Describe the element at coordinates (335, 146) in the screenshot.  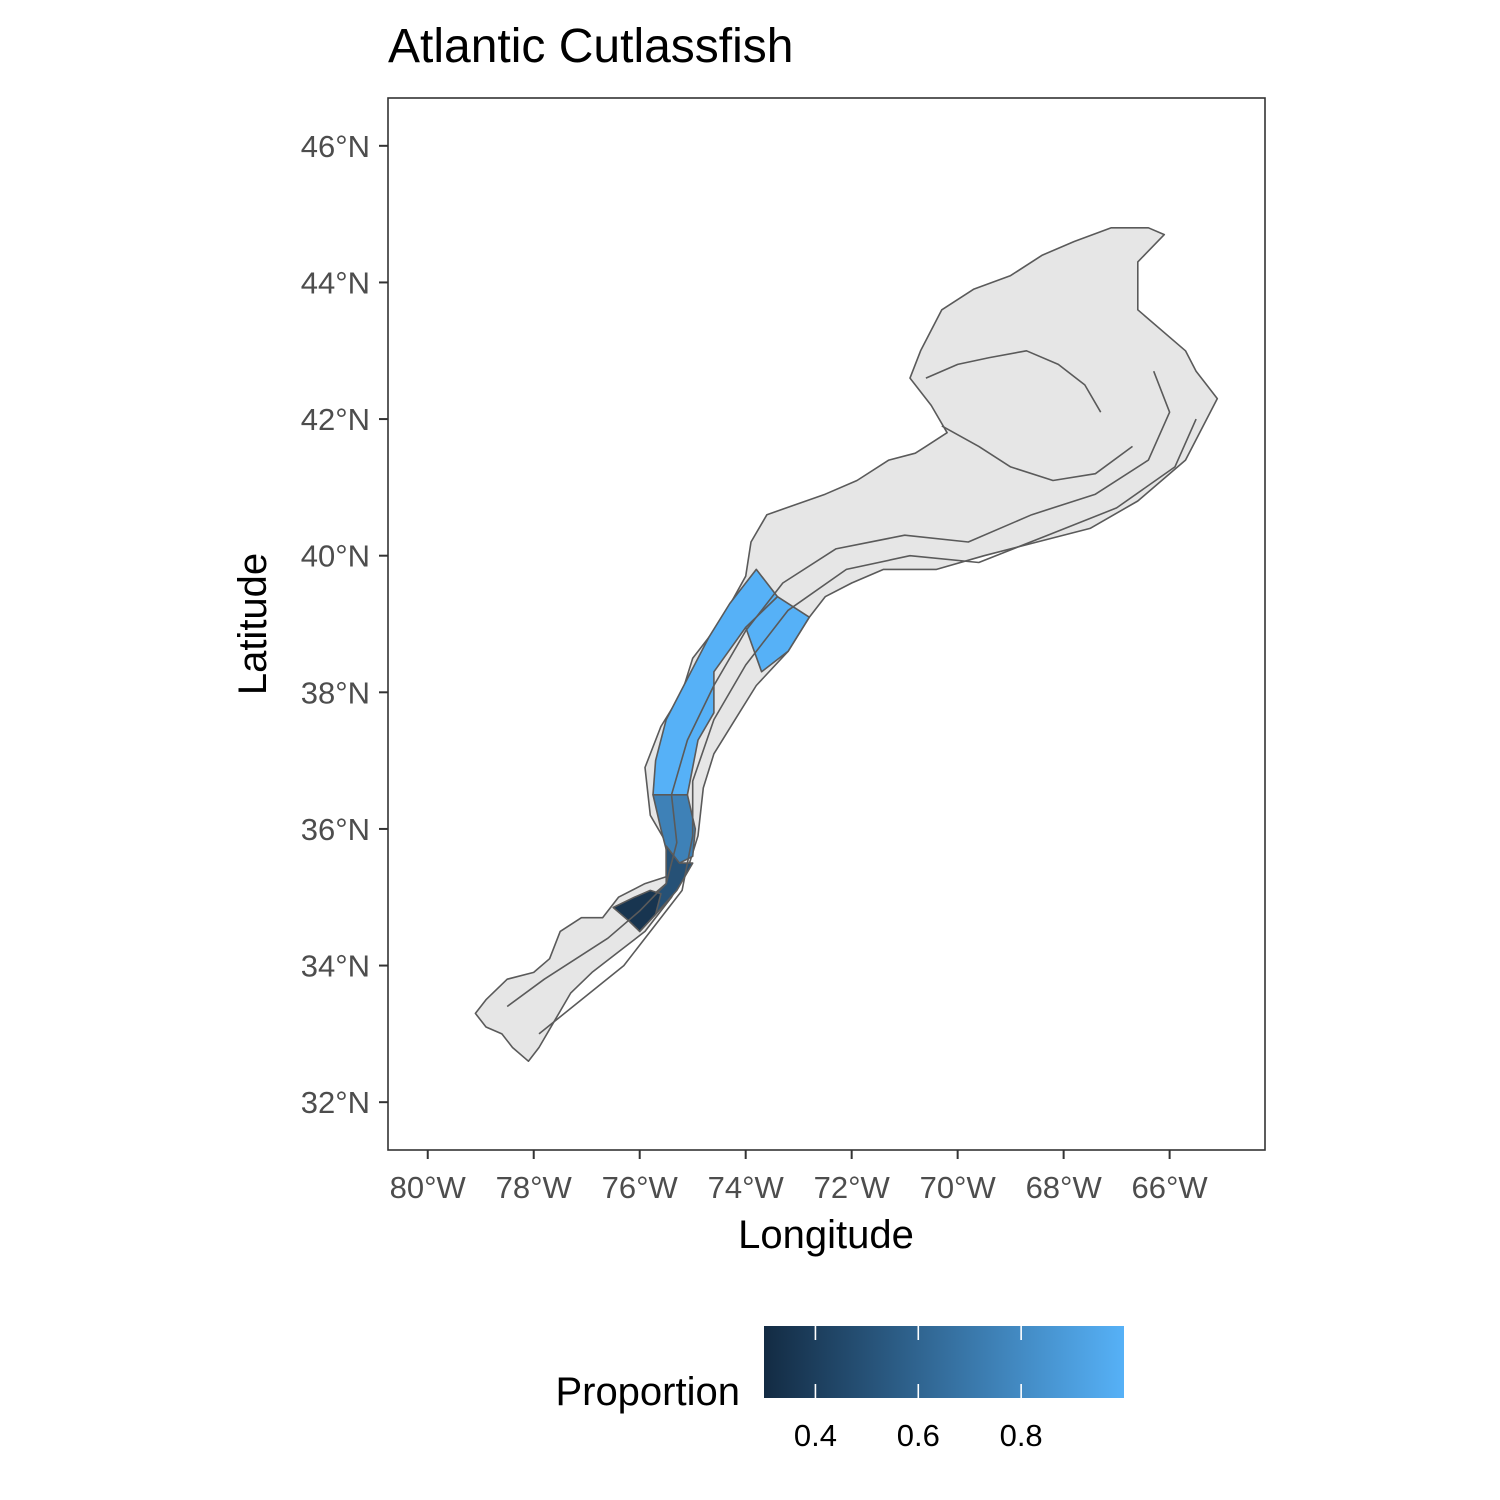
I see `y-tick-label: 46°N` at that location.